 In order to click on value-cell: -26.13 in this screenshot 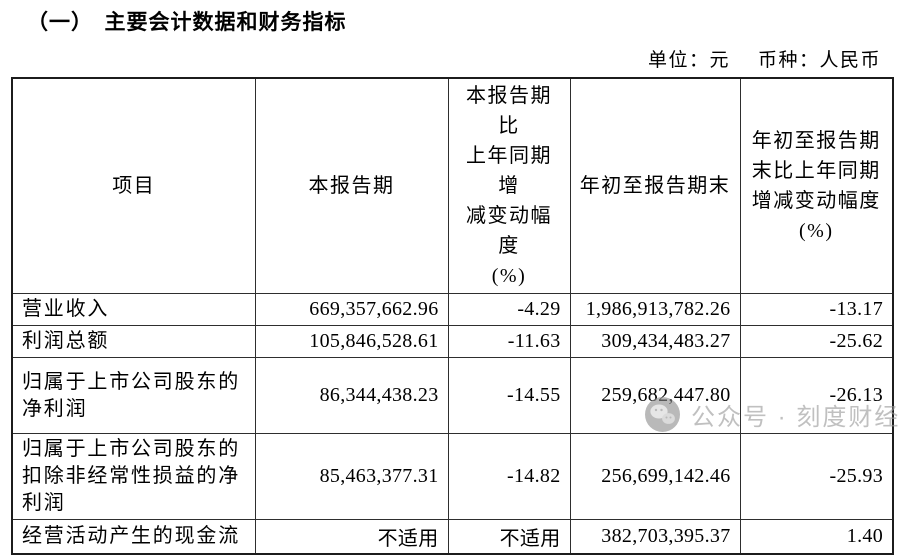, I will do `click(816, 395)`.